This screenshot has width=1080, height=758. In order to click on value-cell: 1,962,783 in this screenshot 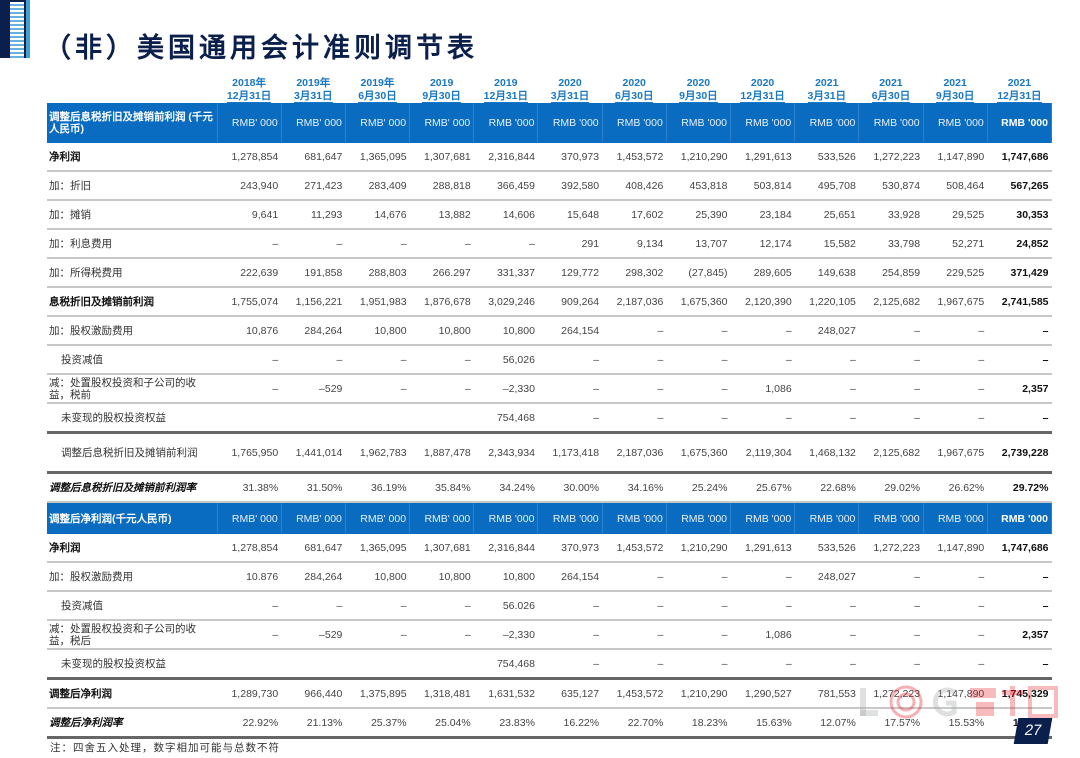, I will do `click(377, 453)`.